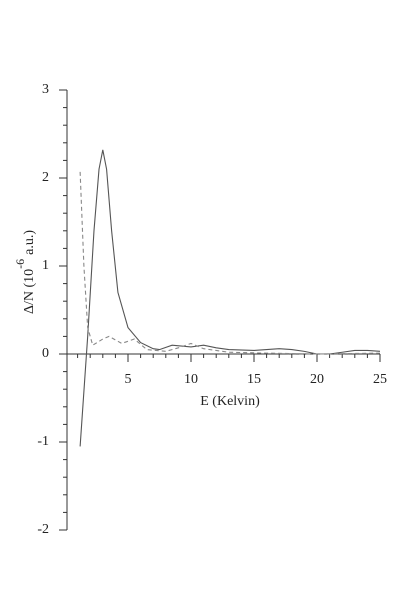  What do you see at coordinates (128, 379) in the screenshot?
I see `x-tick-label: 5` at bounding box center [128, 379].